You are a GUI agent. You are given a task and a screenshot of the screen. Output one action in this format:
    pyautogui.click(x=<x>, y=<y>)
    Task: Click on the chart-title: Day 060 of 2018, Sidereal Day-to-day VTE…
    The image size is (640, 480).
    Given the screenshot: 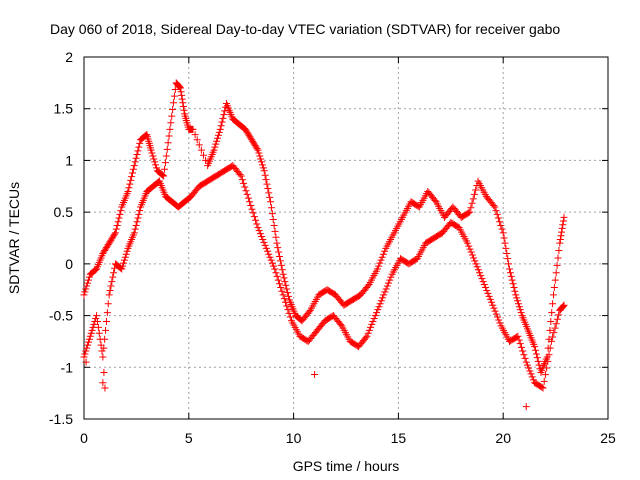 What is the action you would take?
    pyautogui.click(x=305, y=29)
    